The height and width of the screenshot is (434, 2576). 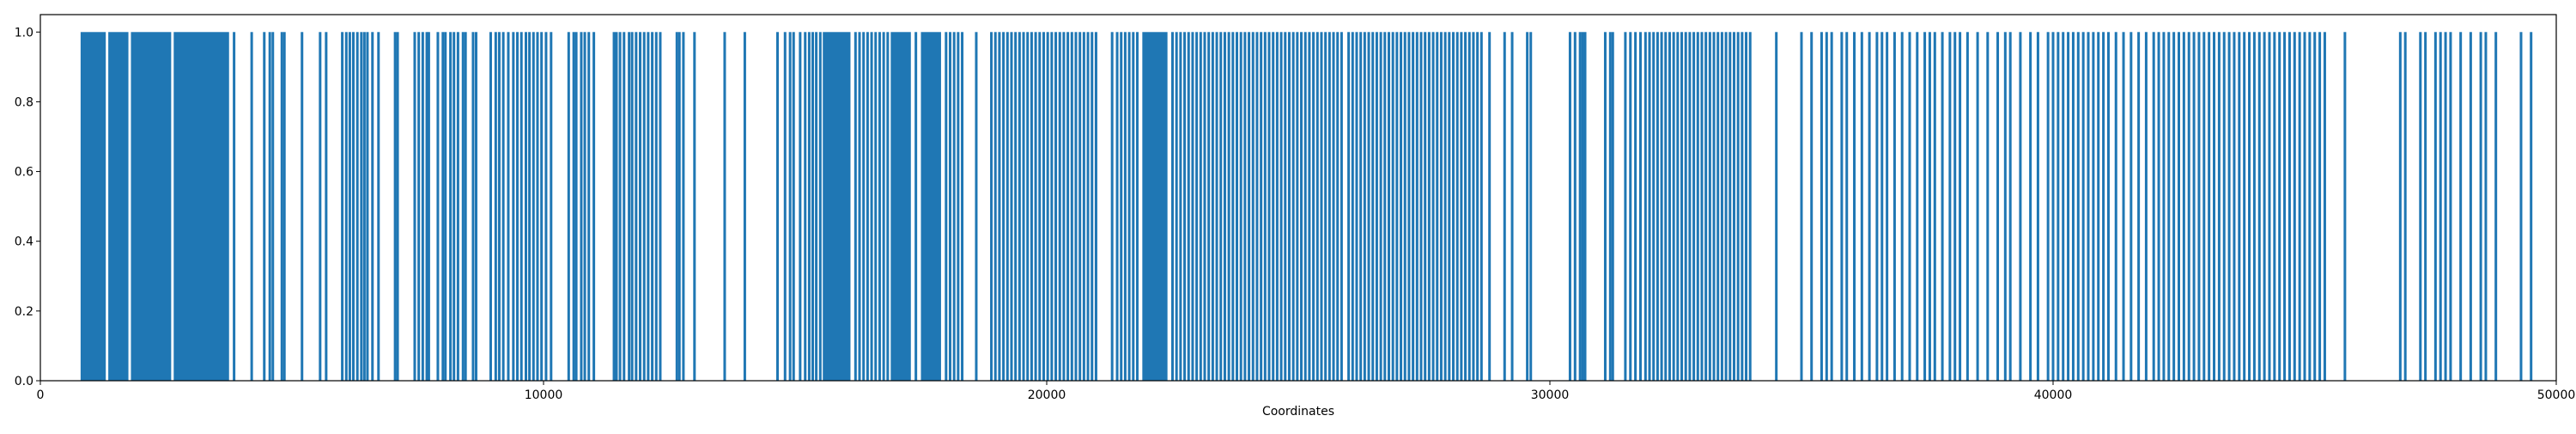 What do you see at coordinates (24, 312) in the screenshot?
I see `y-tick-label: 0.2` at bounding box center [24, 312].